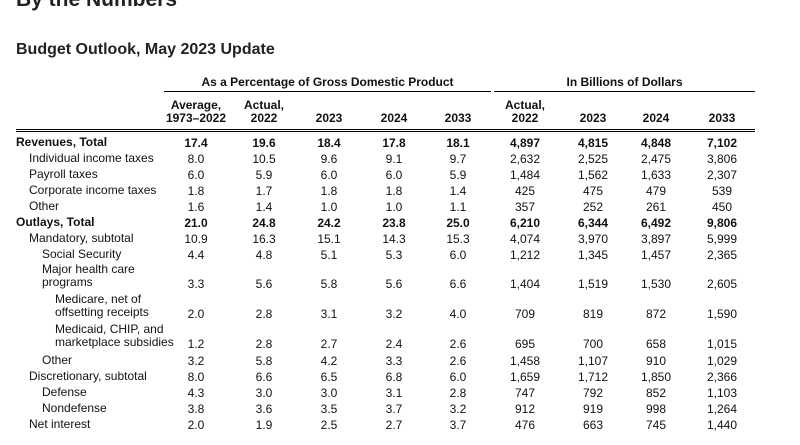 Image resolution: width=800 pixels, height=445 pixels. What do you see at coordinates (196, 409) in the screenshot?
I see `table-cell: 3.8` at bounding box center [196, 409].